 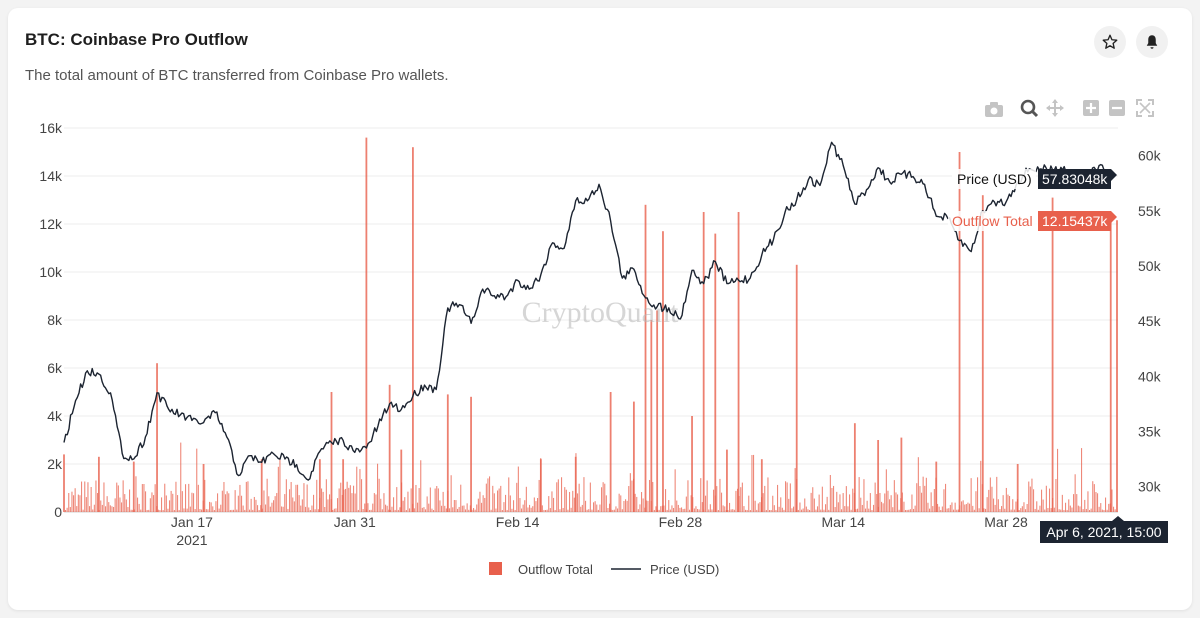 What do you see at coordinates (1150, 156) in the screenshot?
I see `y-right-tick-label: 60k` at bounding box center [1150, 156].